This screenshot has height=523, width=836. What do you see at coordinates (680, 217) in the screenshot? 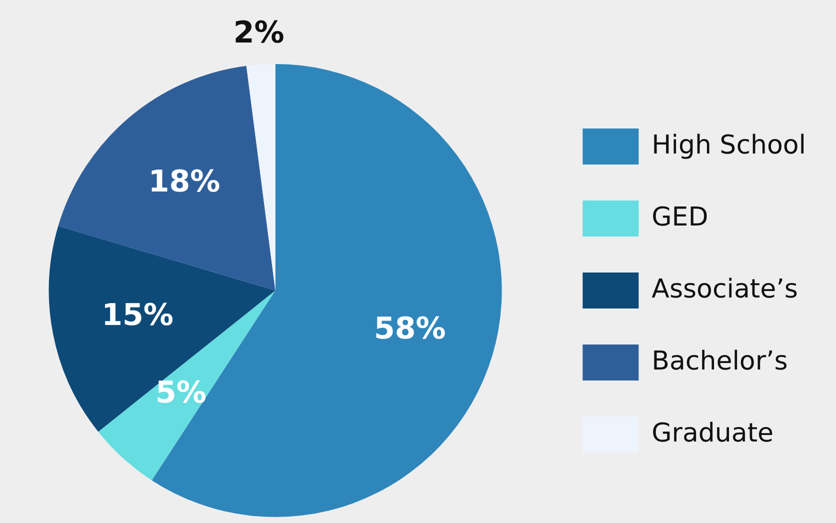
I see `legend-label: GED` at bounding box center [680, 217].